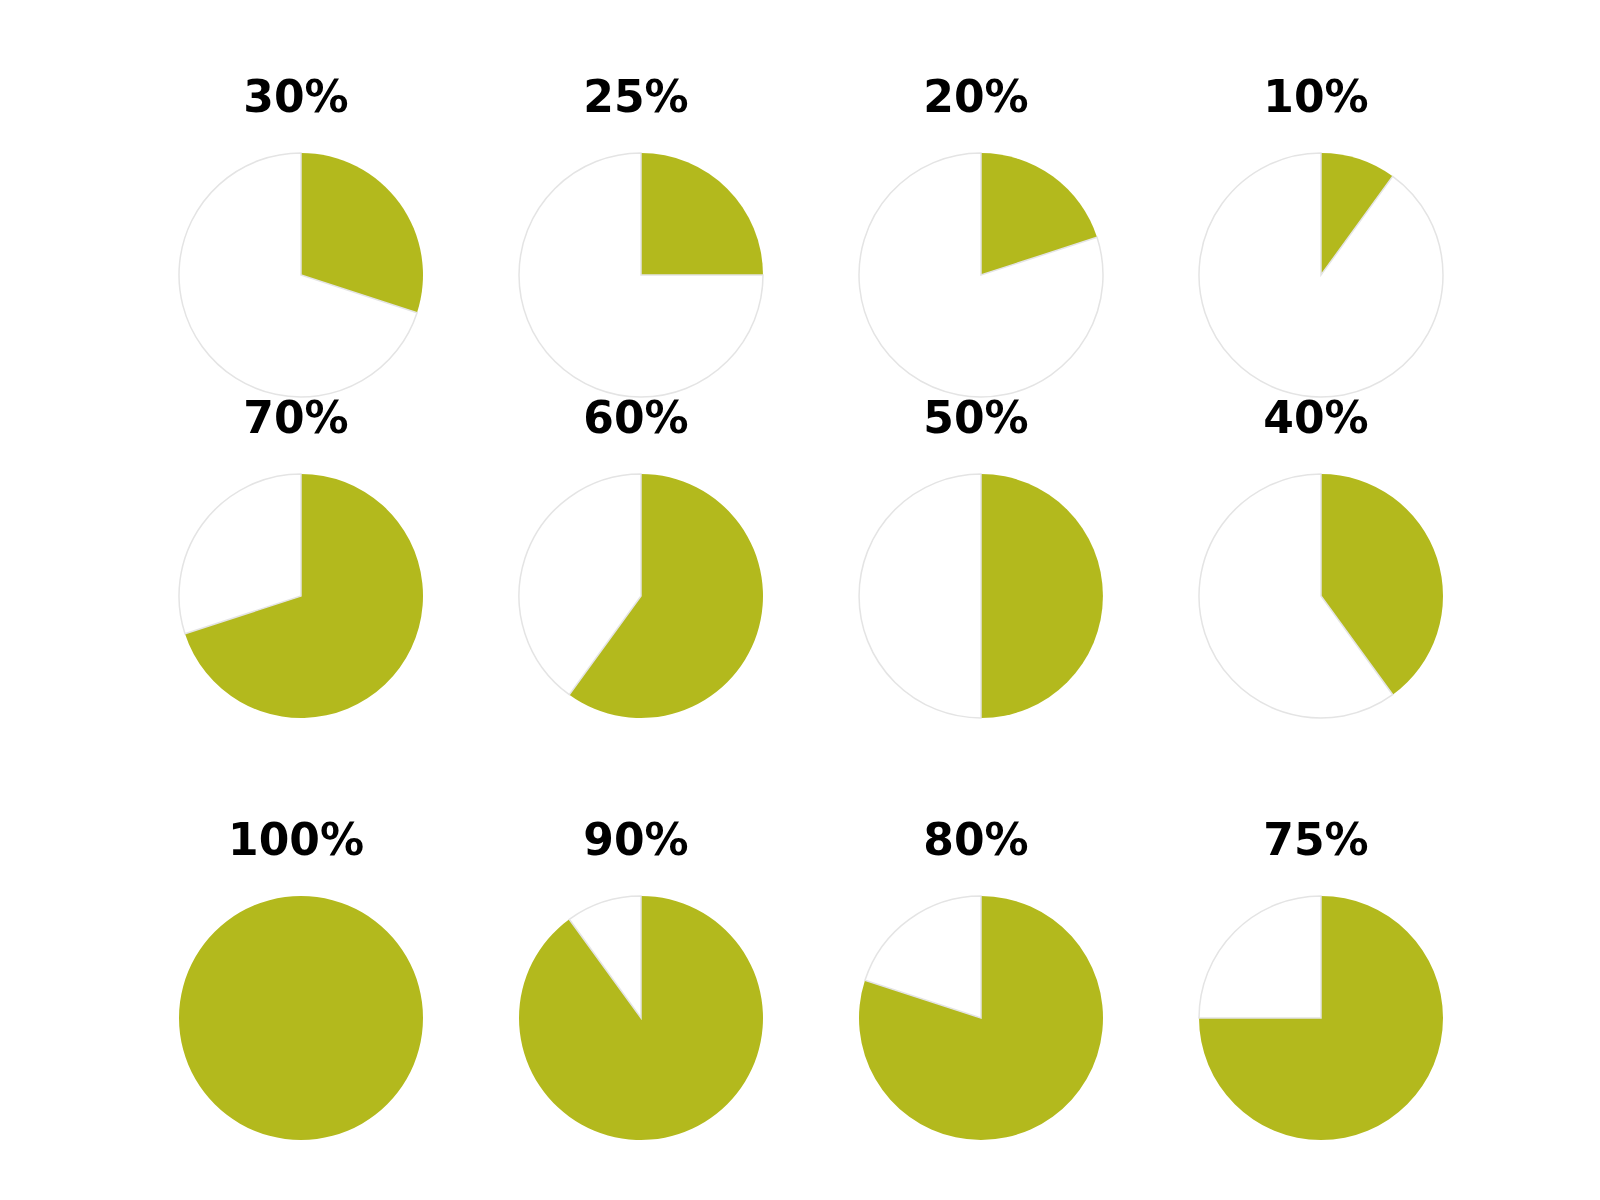 This screenshot has width=1600, height=1200. I want to click on chart-title: 60%, so click(636, 417).